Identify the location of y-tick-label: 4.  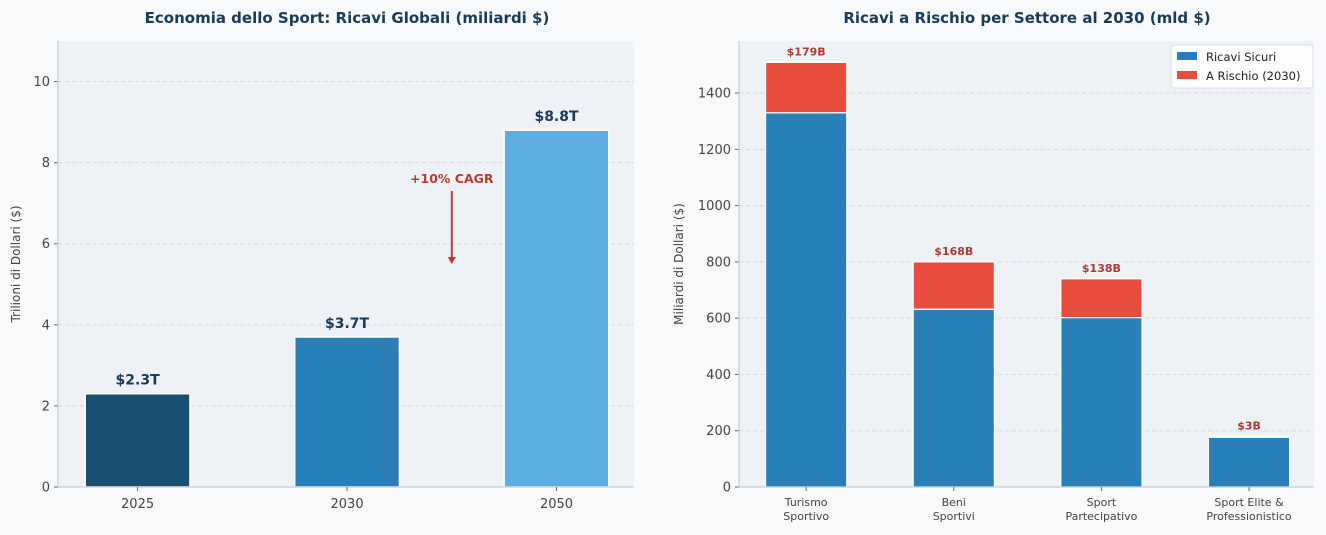
(46, 325).